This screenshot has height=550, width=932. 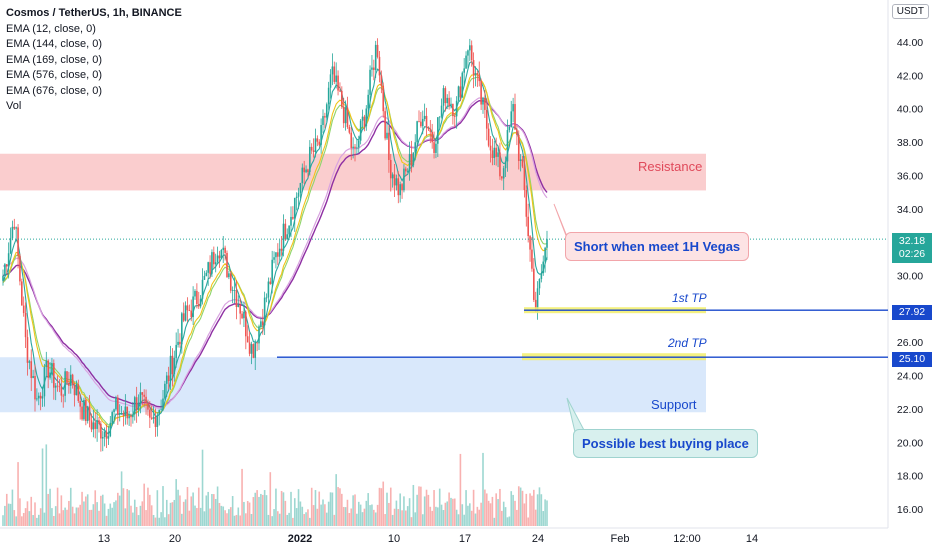 What do you see at coordinates (54, 75) in the screenshot?
I see `indicator-ema-576: EMA (576, close, 0)` at bounding box center [54, 75].